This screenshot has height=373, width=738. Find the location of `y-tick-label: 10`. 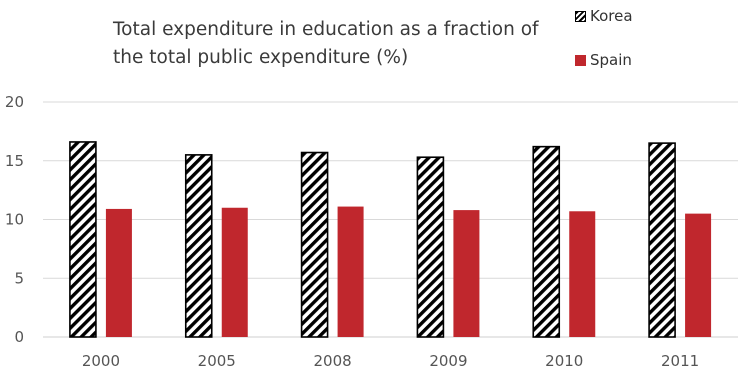

y-tick-label: 10 is located at coordinates (14, 220).